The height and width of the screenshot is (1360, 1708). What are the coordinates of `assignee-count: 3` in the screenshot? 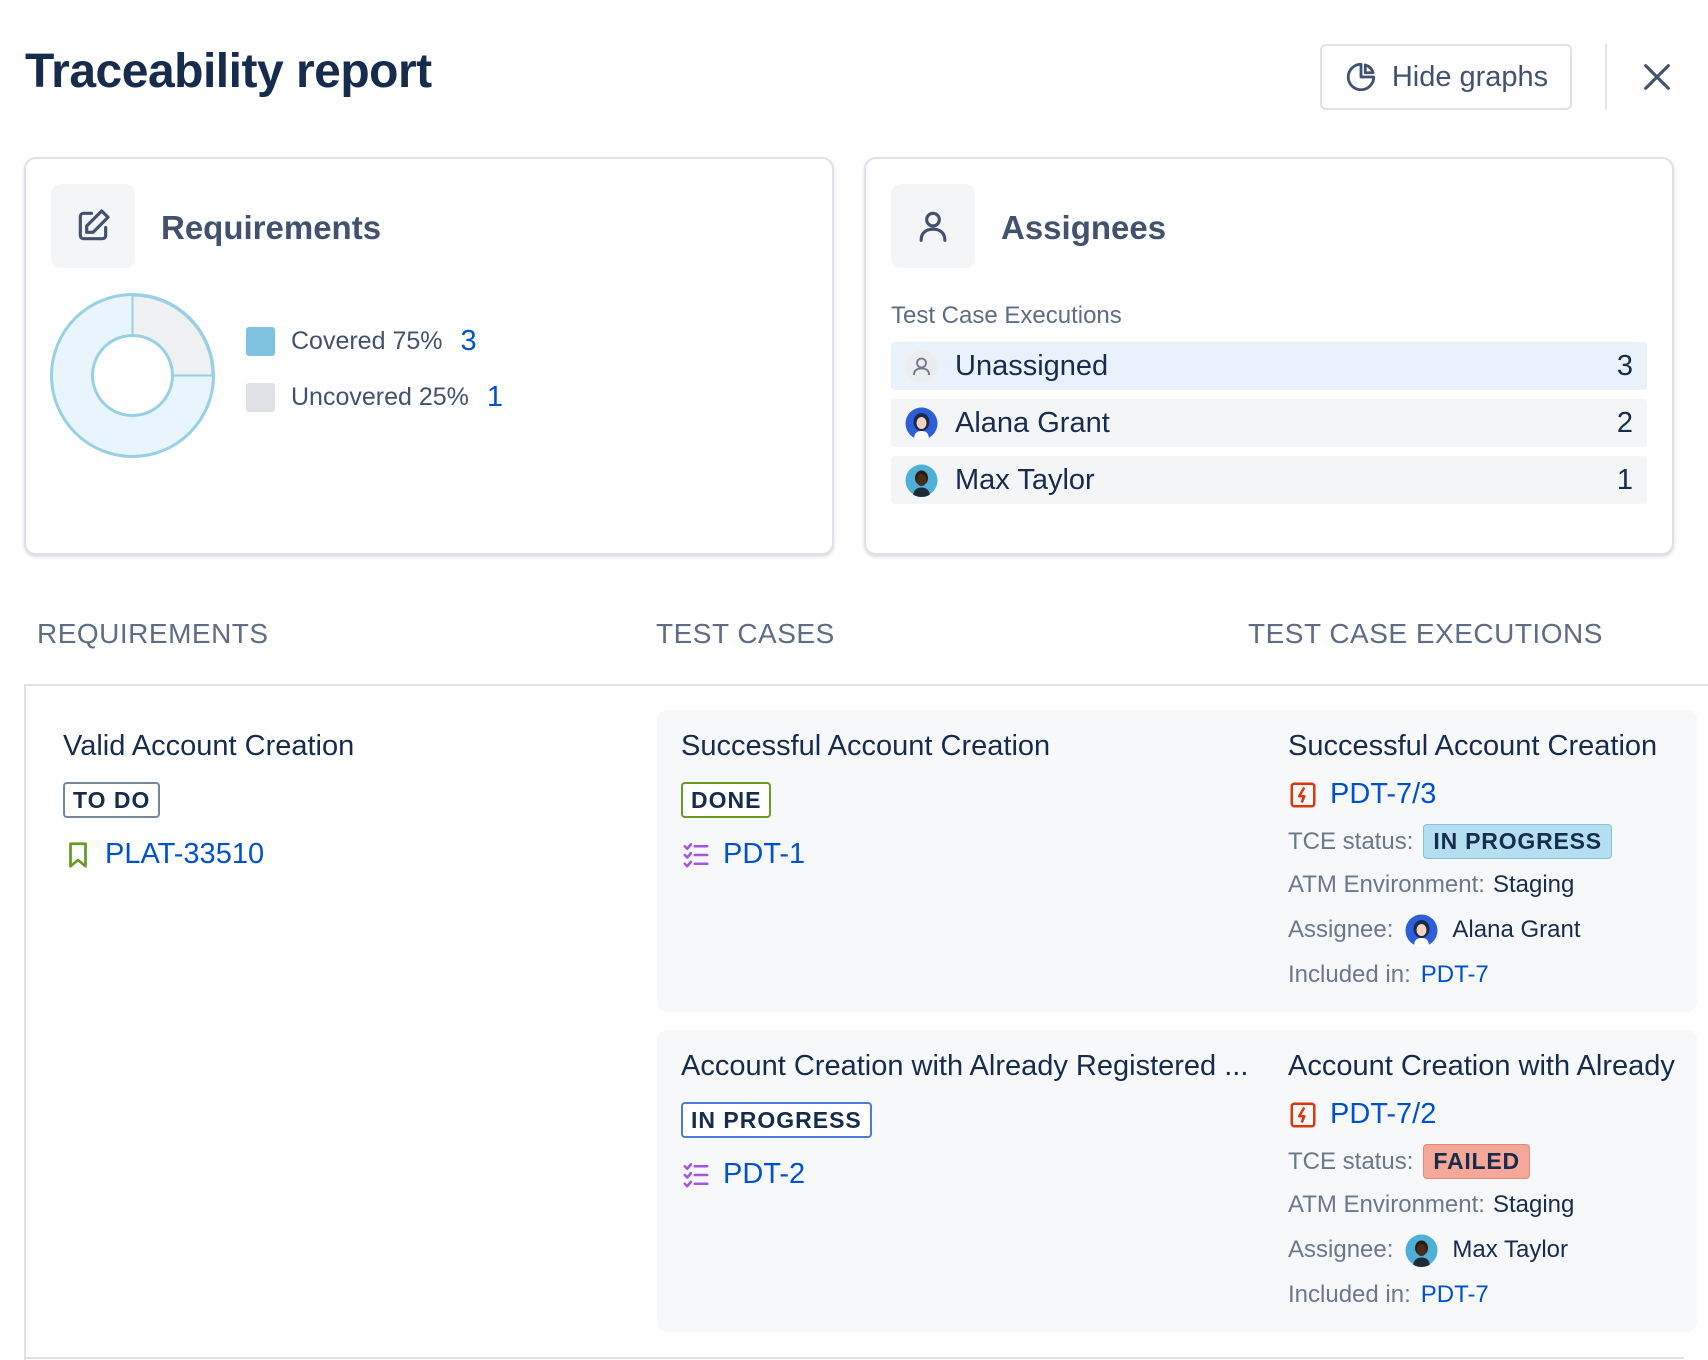 It's located at (1624, 365).